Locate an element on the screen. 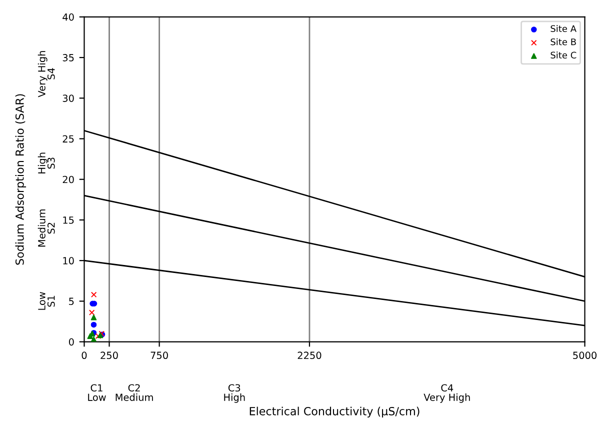  y-tick-label: 20 is located at coordinates (68, 180).